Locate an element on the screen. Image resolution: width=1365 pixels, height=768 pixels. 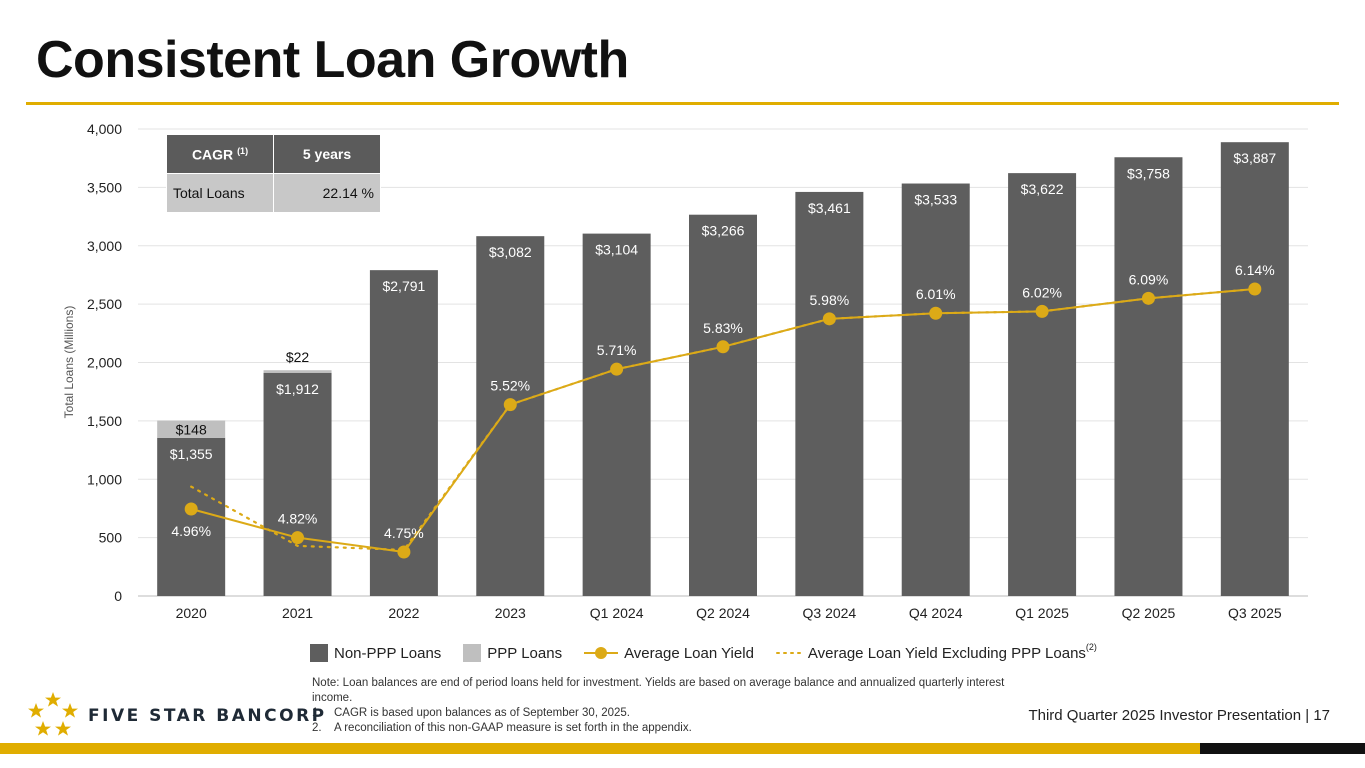
cagr-table: CAGR (1) 5 years Total Loans 22.14 % is located at coordinates (273, 173).